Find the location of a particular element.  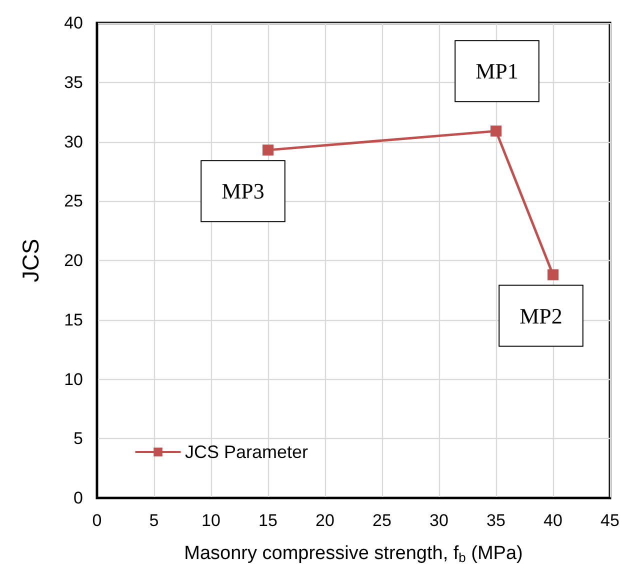

x-tick-label: 30 is located at coordinates (439, 520).